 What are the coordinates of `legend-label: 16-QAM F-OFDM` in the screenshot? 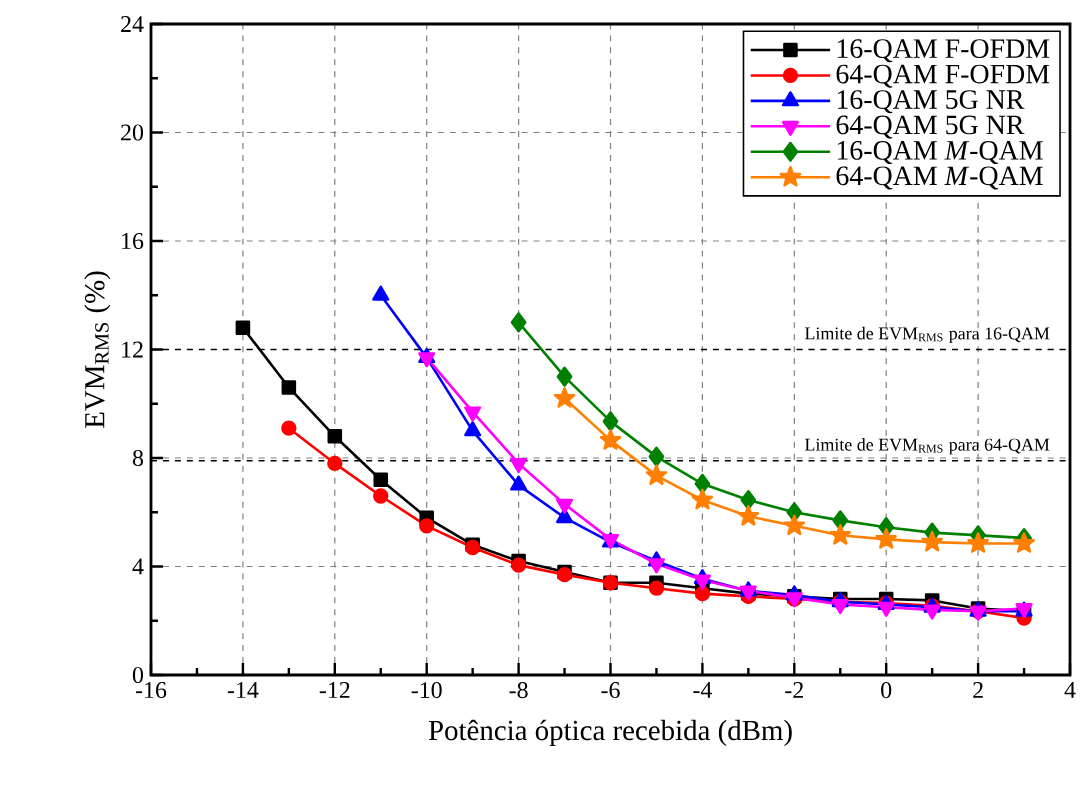 It's located at (943, 51).